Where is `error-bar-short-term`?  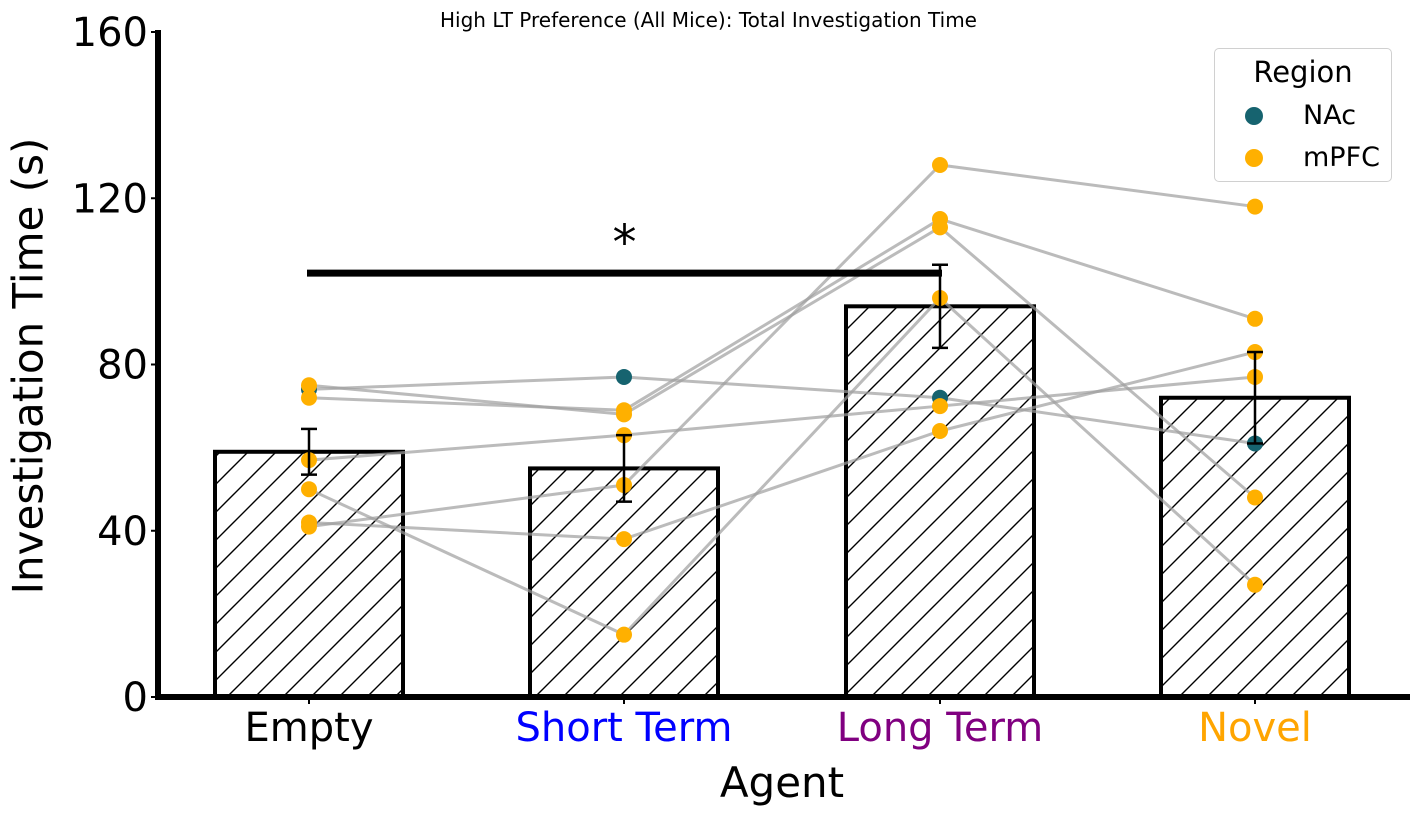 error-bar-short-term is located at coordinates (624, 468).